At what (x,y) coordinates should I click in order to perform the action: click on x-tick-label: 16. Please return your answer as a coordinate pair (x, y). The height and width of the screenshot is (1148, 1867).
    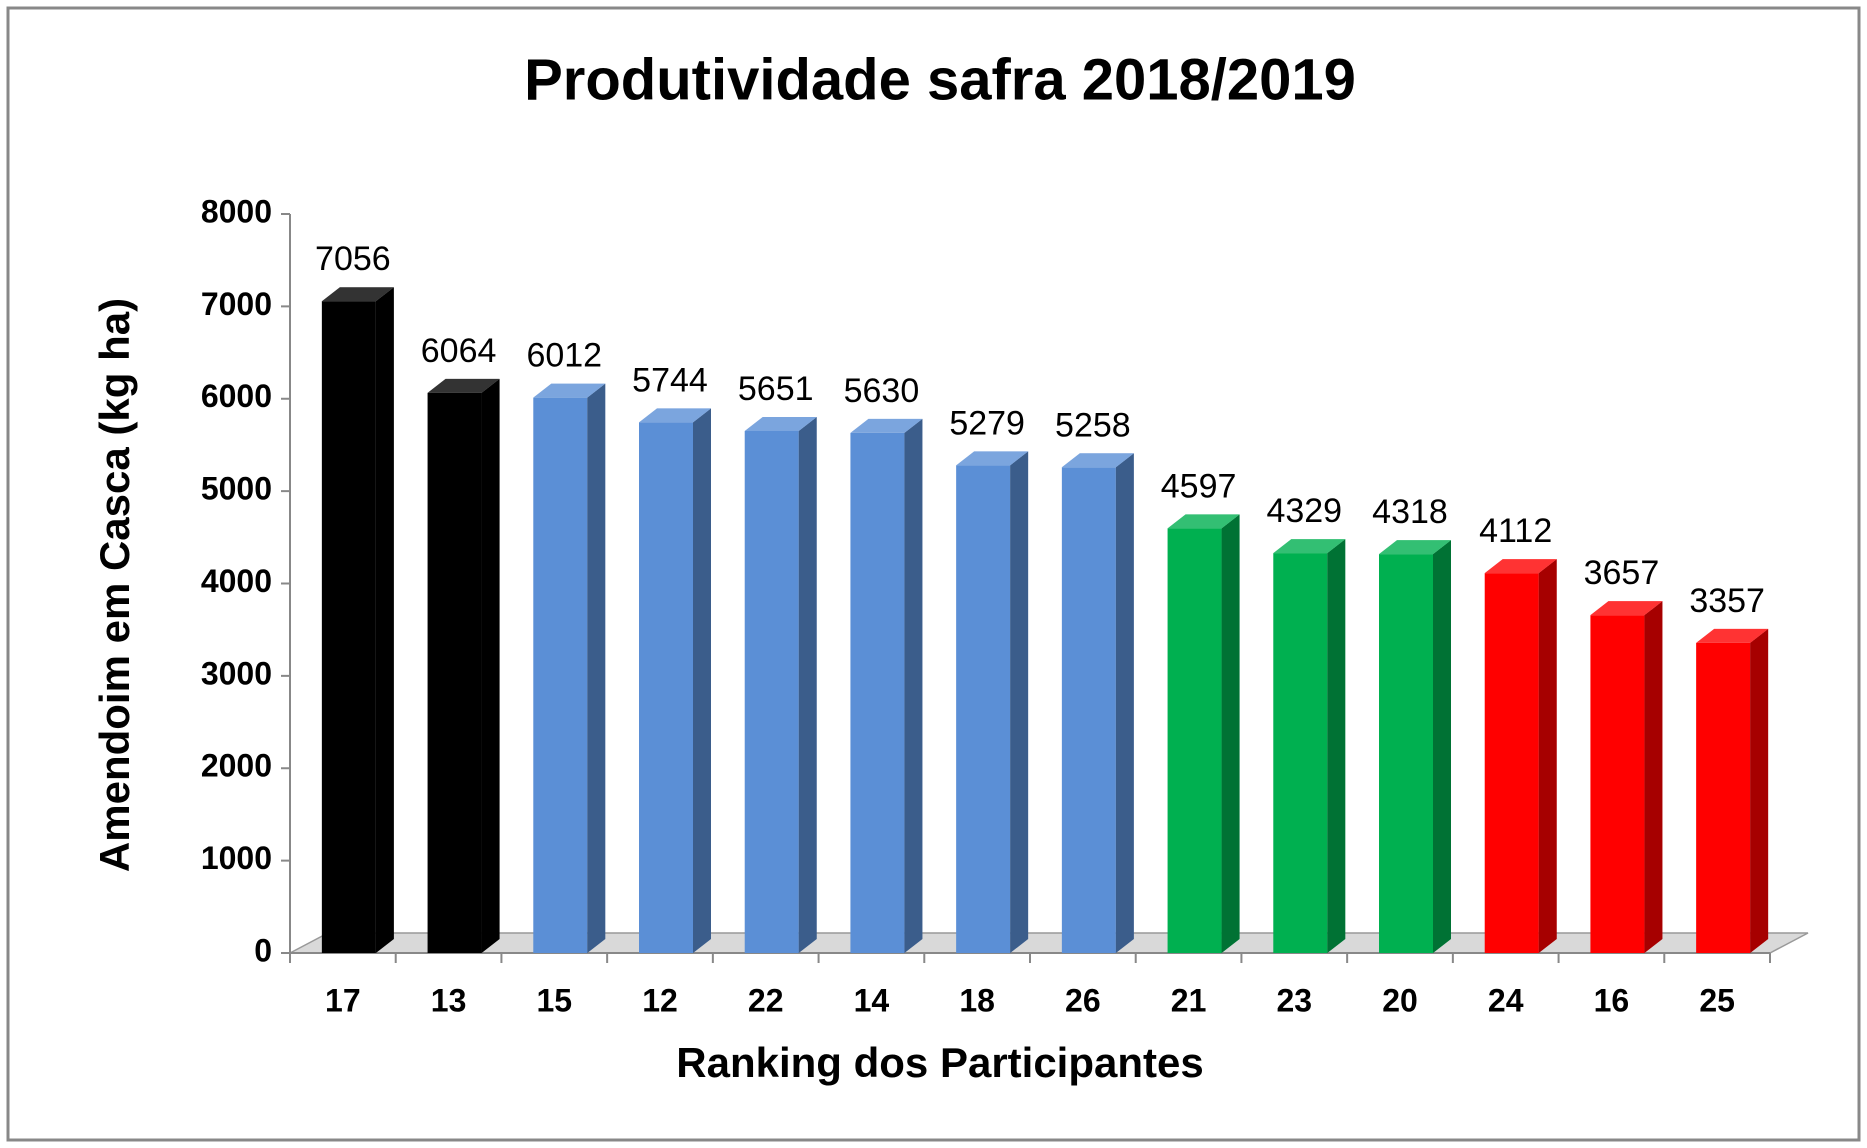
    Looking at the image, I should click on (1612, 1000).